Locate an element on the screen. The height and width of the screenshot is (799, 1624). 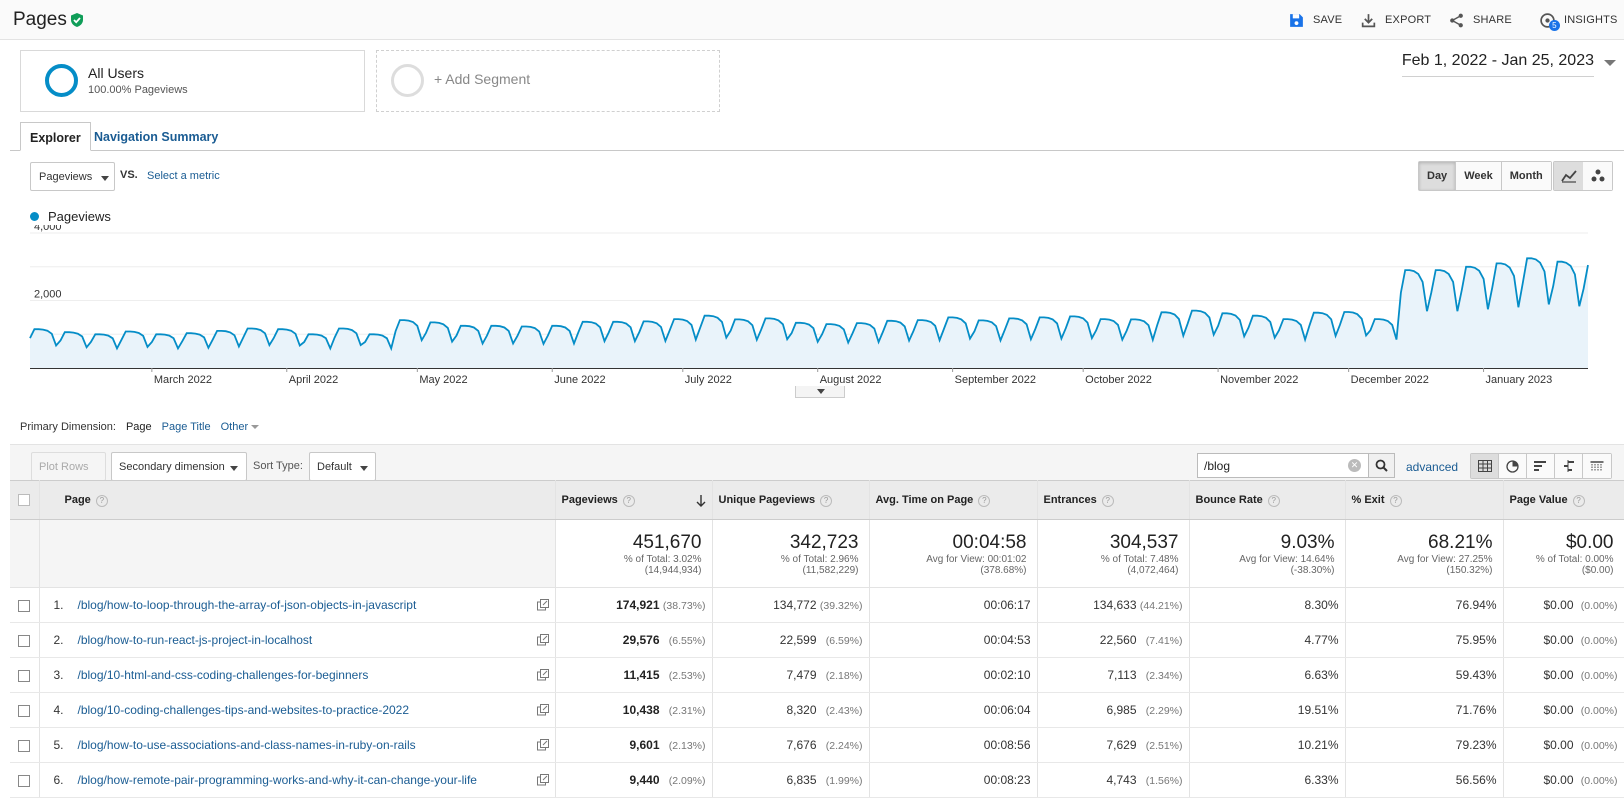
col-bounce-rate: Bounce Rate? is located at coordinates (1267, 500).